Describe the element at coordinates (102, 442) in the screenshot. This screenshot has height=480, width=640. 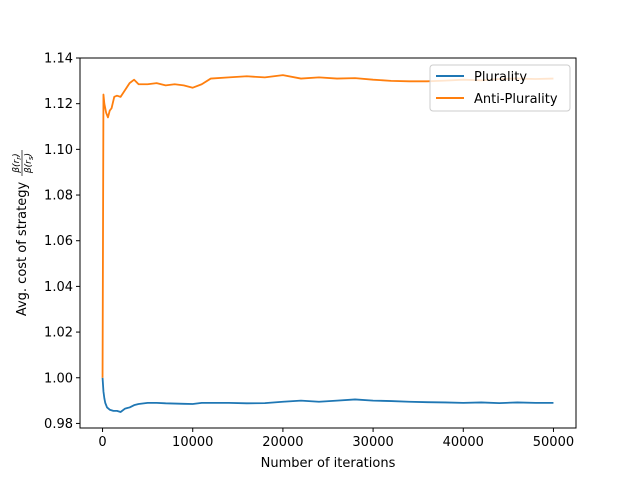
I see `x-tick-label: 0` at that location.